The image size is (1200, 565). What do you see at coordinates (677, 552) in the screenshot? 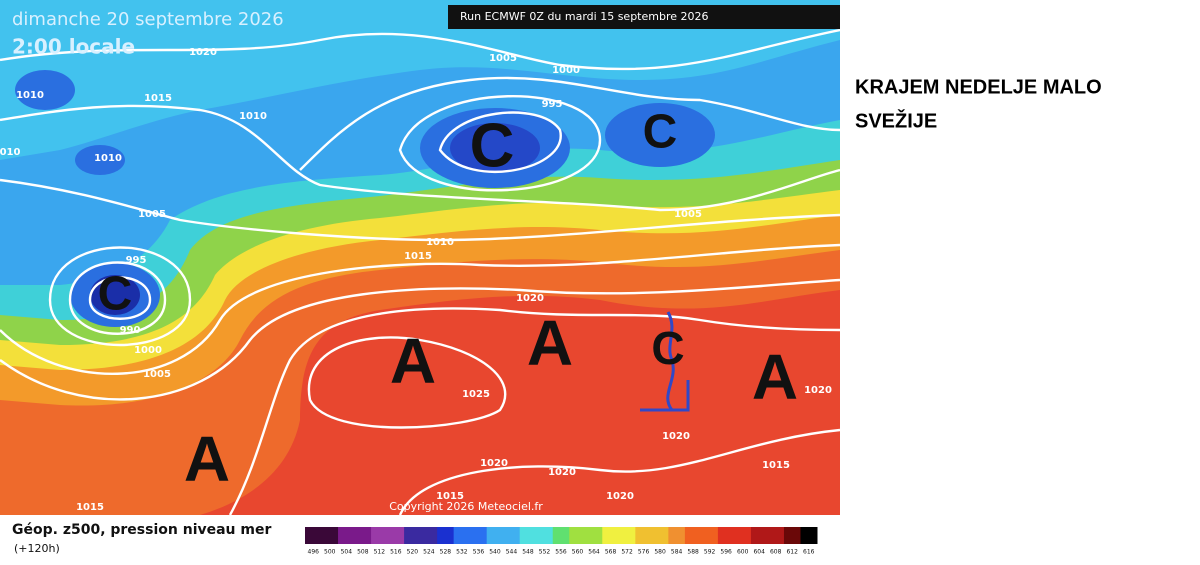
I see `colorbar-label: 584` at bounding box center [677, 552].